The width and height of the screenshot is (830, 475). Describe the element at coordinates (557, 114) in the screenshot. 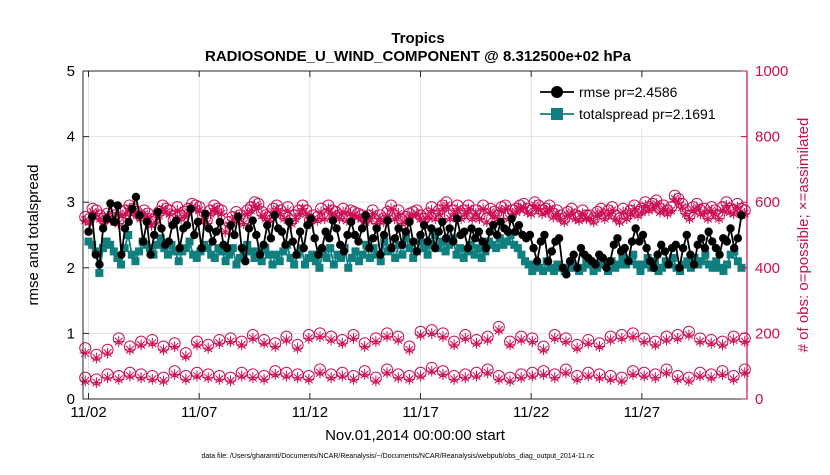

I see `legend-marker` at that location.